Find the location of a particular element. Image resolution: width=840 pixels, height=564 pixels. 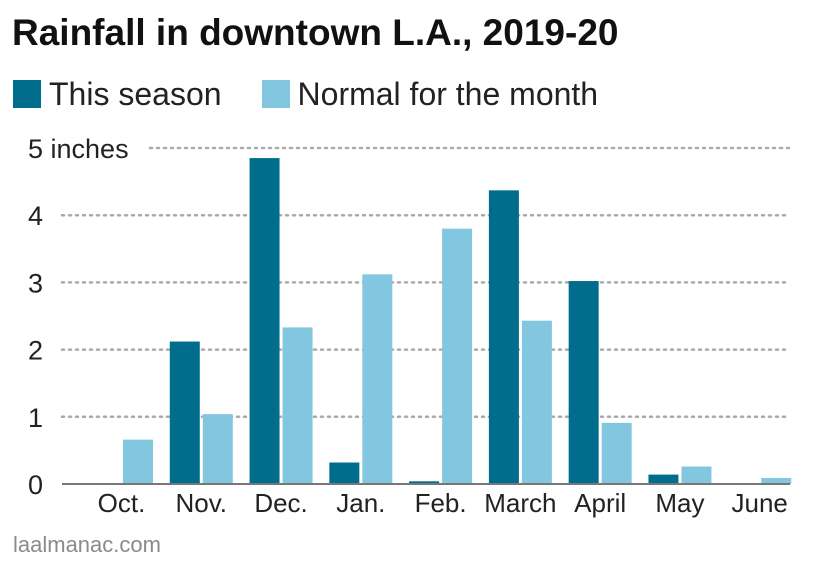

legend-label-normal: Normal for the month is located at coordinates (448, 93).